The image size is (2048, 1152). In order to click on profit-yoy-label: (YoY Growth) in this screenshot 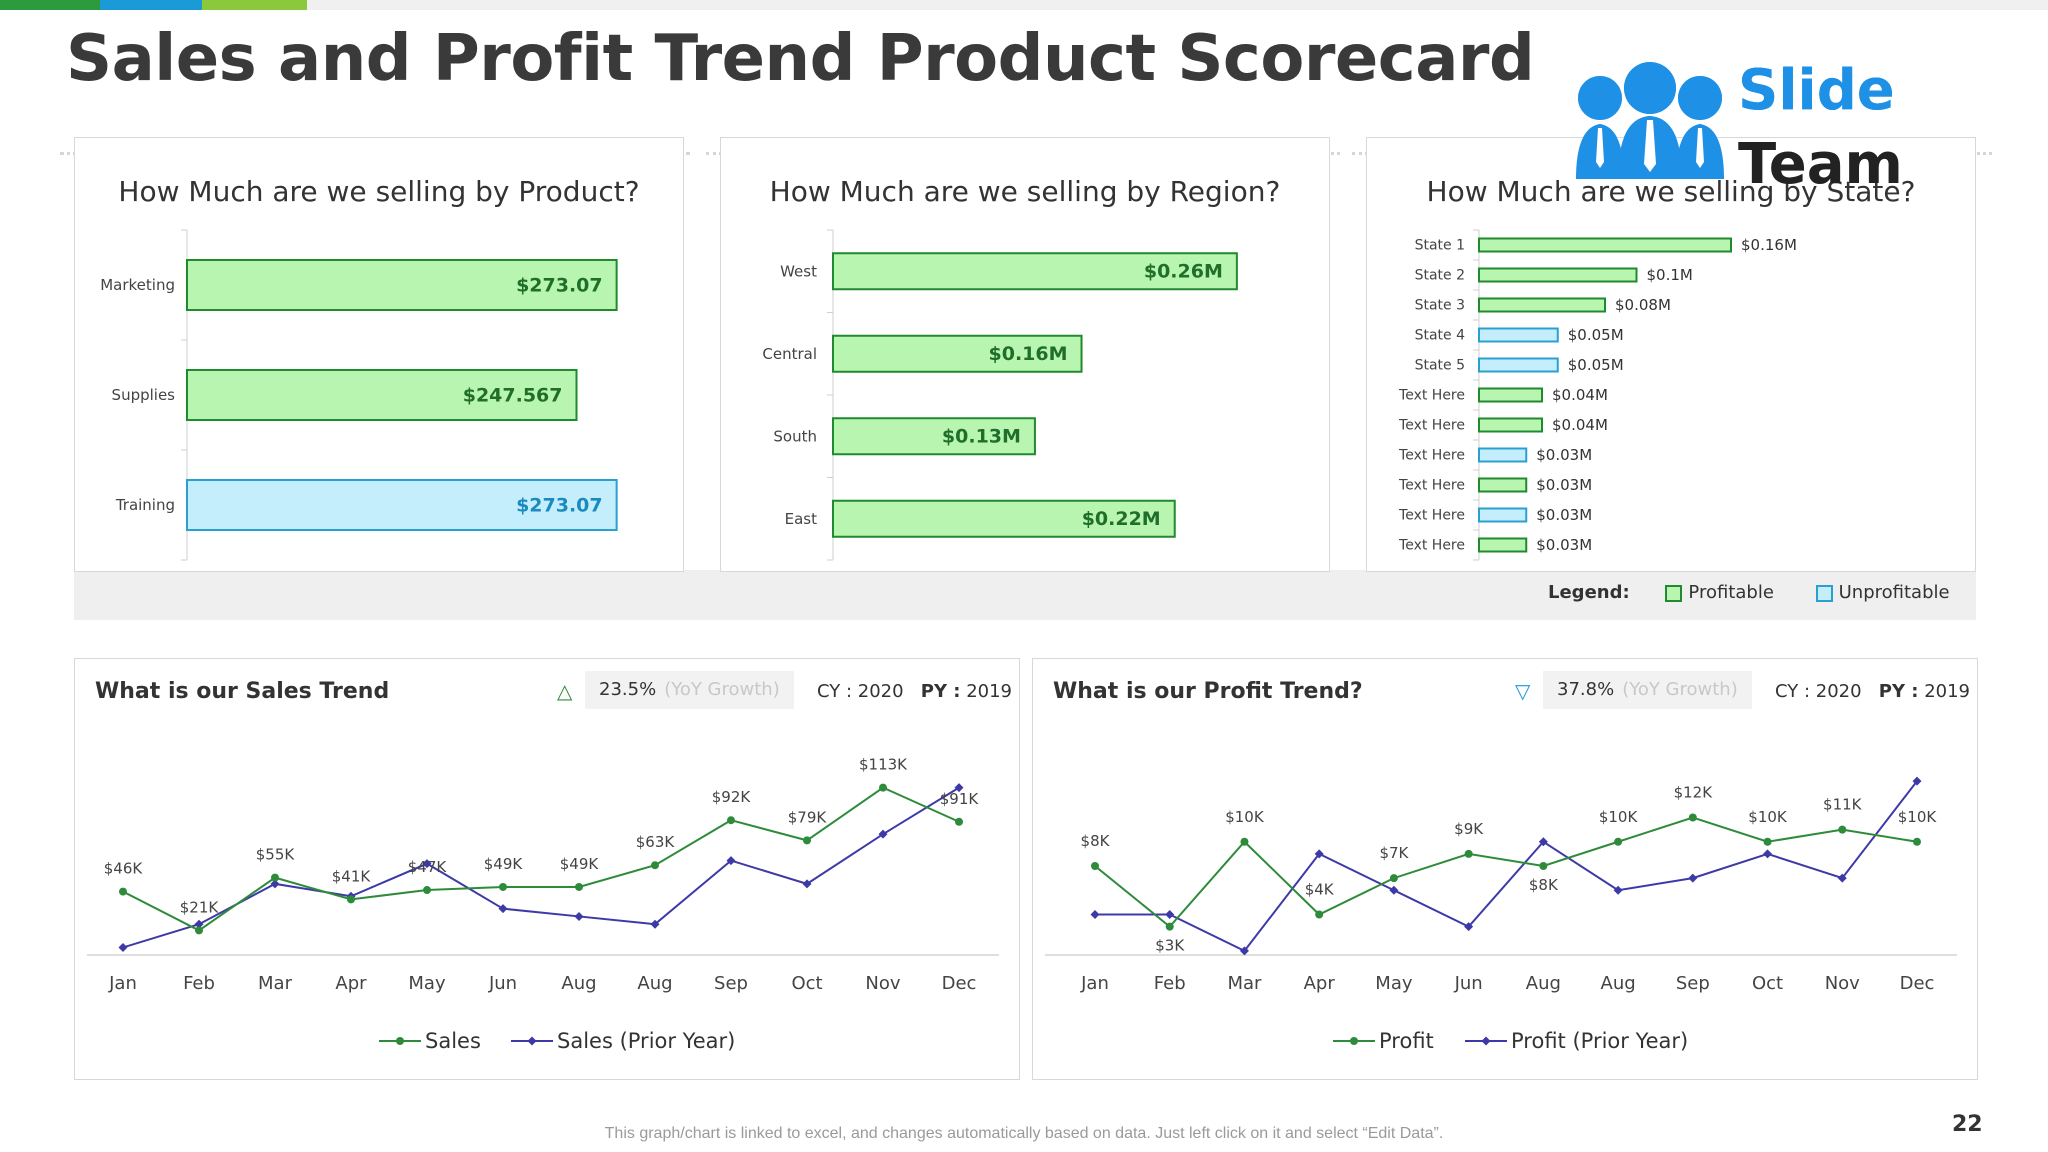, I will do `click(1680, 689)`.